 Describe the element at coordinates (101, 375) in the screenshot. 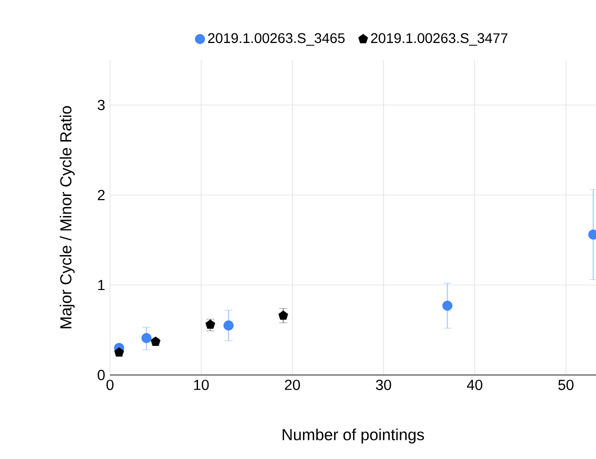

I see `y-tick-label: 0` at that location.